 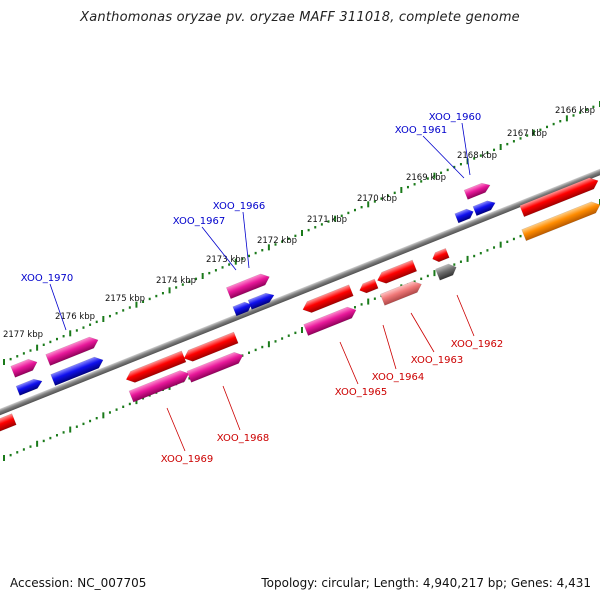 I want to click on gene-red-7-body, so click(x=8, y=423).